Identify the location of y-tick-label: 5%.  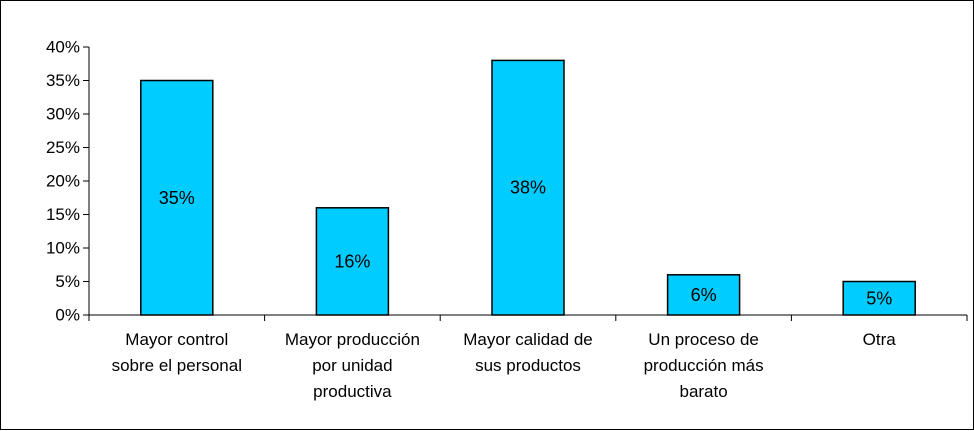
(67, 281).